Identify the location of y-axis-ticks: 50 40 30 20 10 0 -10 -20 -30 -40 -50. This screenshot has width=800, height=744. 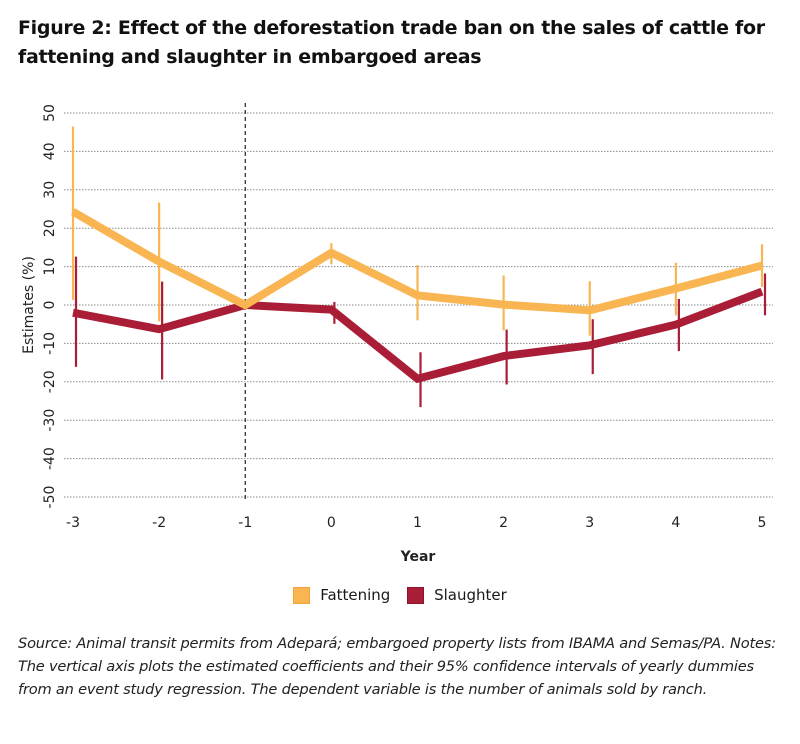
(50, 306).